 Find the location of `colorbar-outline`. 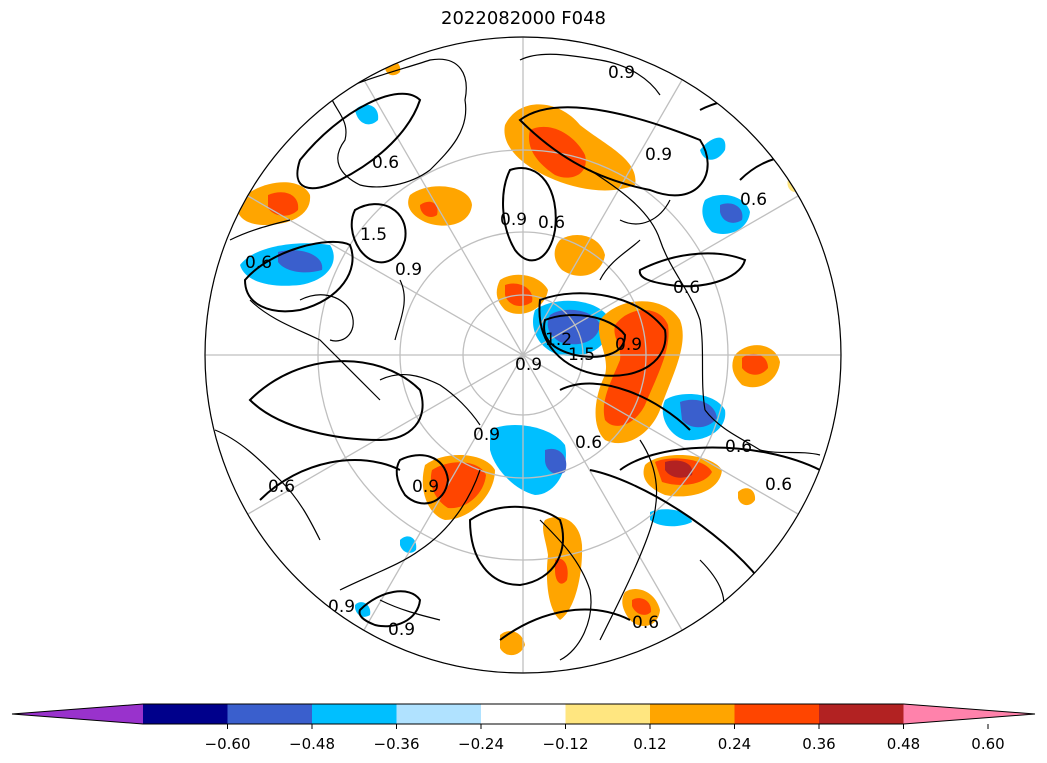

colorbar-outline is located at coordinates (523, 714).